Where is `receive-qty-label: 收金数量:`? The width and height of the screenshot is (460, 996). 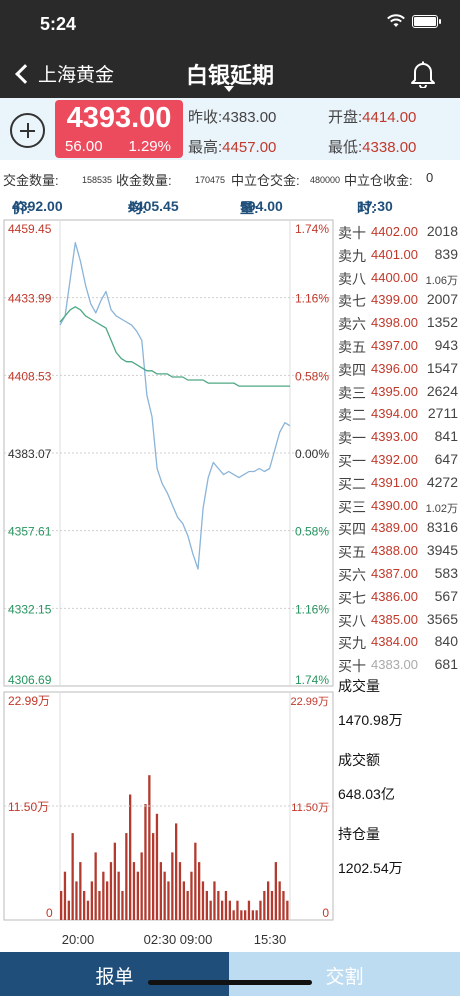 receive-qty-label: 收金数量: is located at coordinates (144, 180).